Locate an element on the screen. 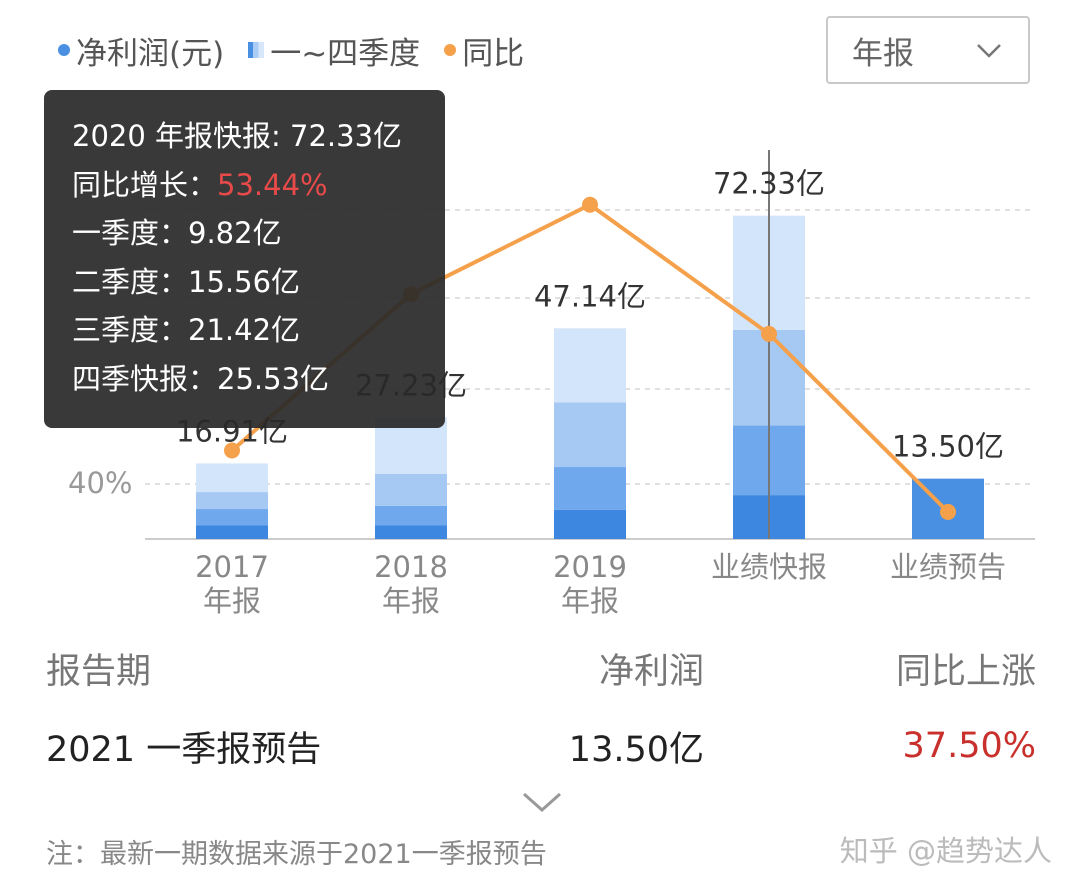 The width and height of the screenshot is (1080, 892). data-label: 13.50亿 is located at coordinates (948, 447).